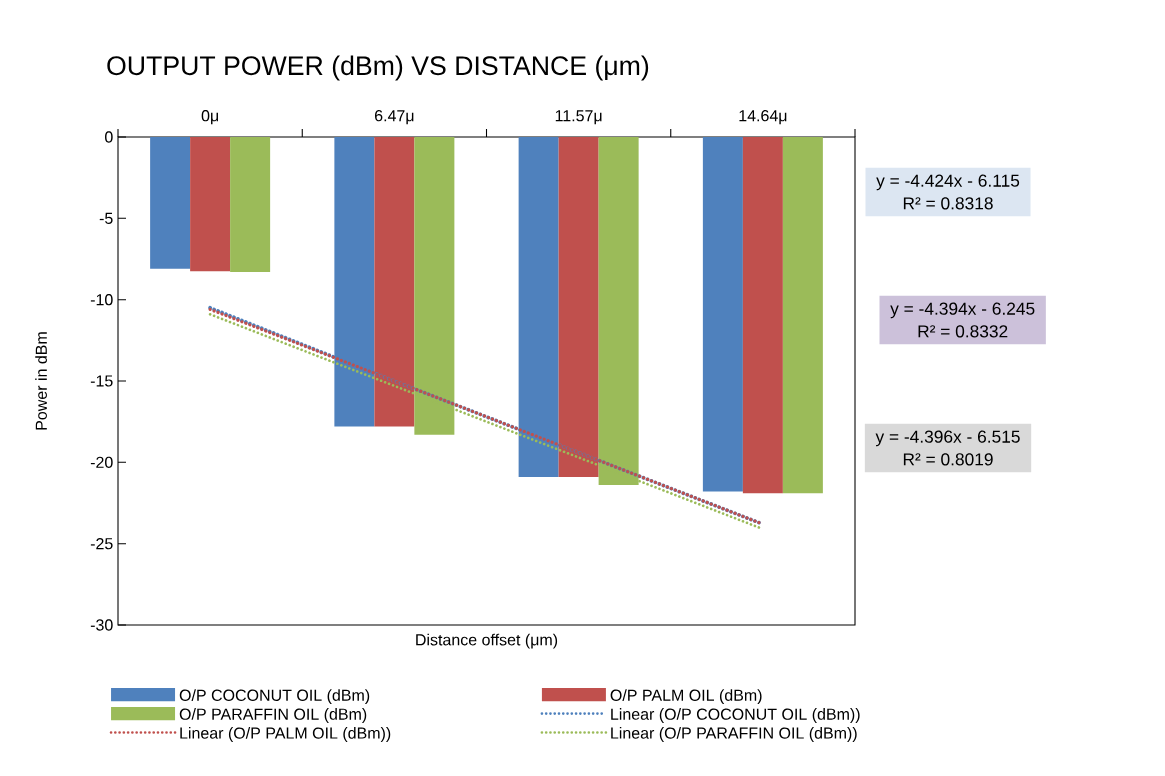 This screenshot has height=776, width=1165. What do you see at coordinates (106, 218) in the screenshot?
I see `y-tick-label: -5` at bounding box center [106, 218].